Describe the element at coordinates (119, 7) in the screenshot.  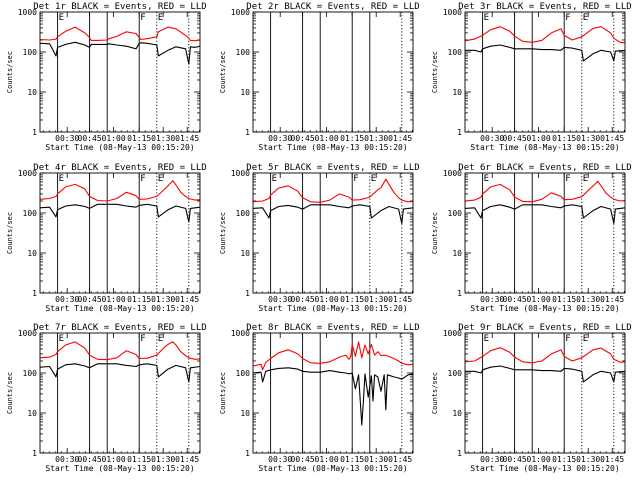
I see `chart-title: Det 1r BLACK = Events, RED = LLD` at that location.